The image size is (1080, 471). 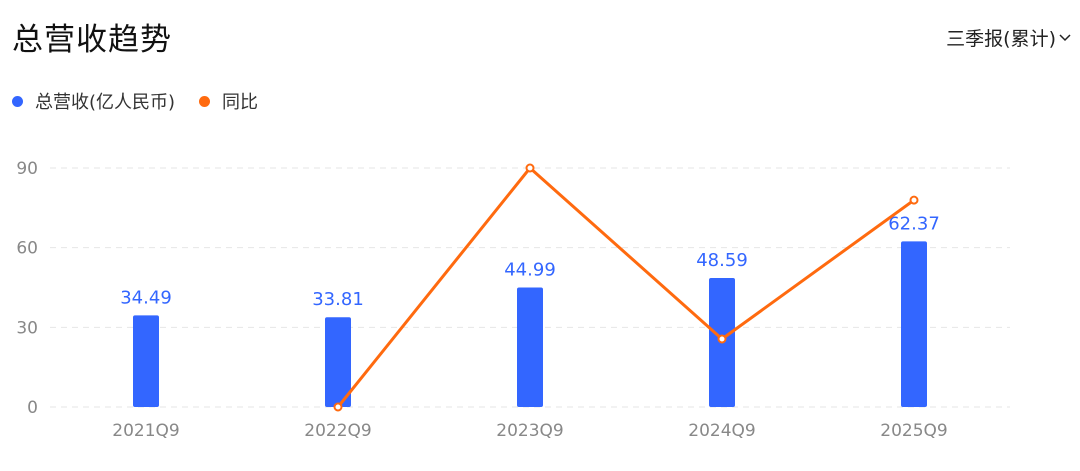 I want to click on revenue-data-label: 34.49, so click(x=146, y=297).